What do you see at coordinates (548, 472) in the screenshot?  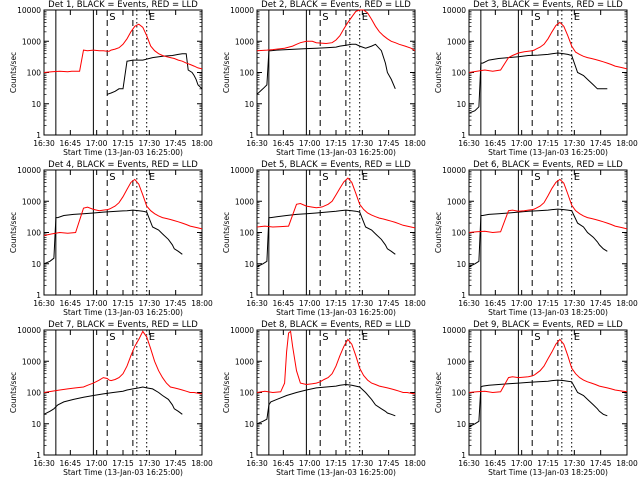 I see `x-axis-label: Start Time (13-Jan-03 18:25:00)` at bounding box center [548, 472].